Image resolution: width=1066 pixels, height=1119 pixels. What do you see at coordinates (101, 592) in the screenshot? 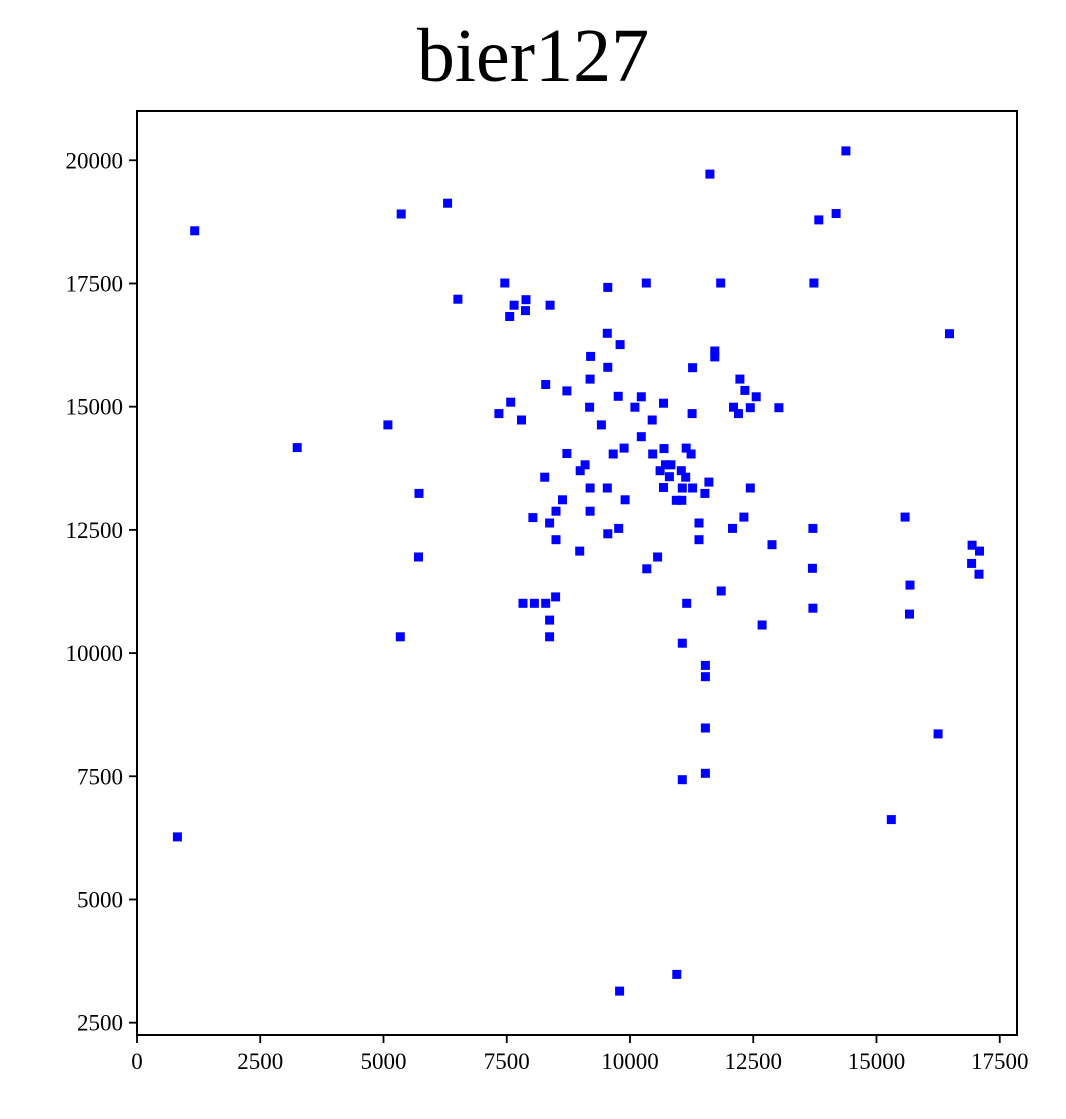
I see `y-axis: 2500 5000 7500 10000 12500 15000 17500 20000` at bounding box center [101, 592].